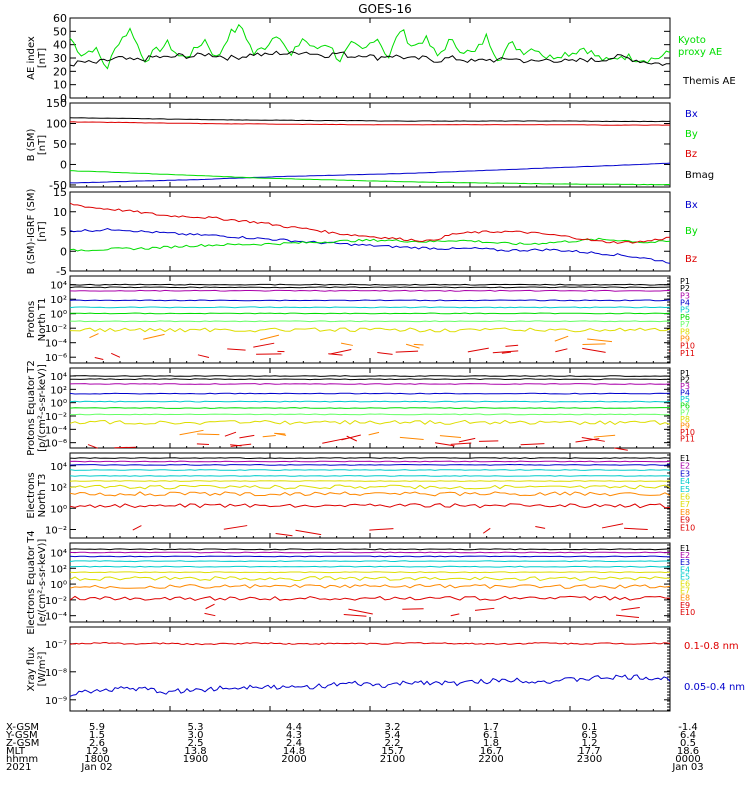 The width and height of the screenshot is (750, 800). Describe the element at coordinates (685, 412) in the screenshot. I see `legend-p7: P7` at that location.